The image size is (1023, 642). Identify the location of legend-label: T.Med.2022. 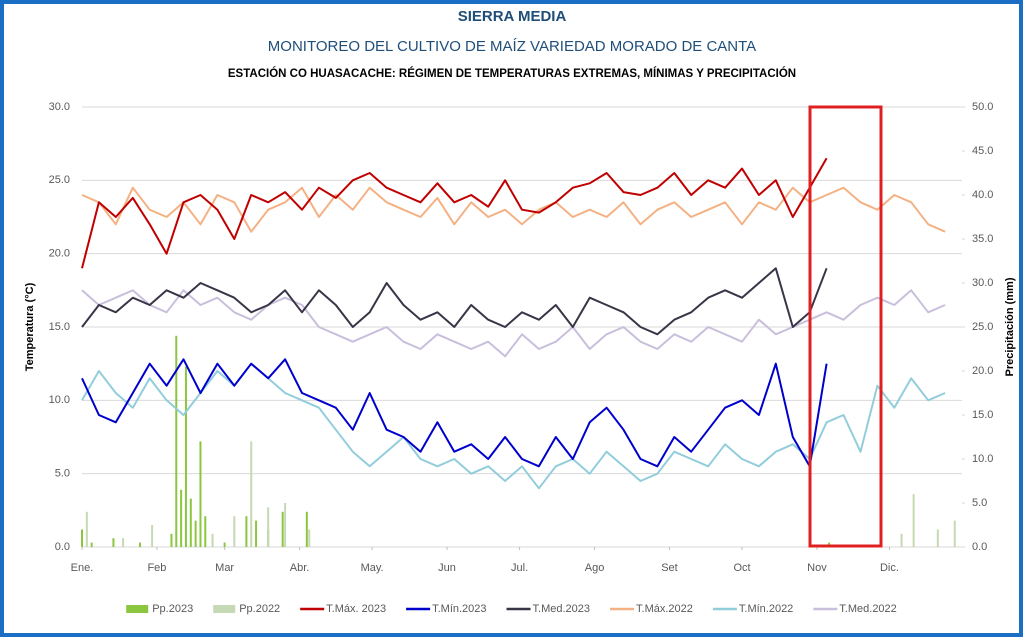
(867, 609).